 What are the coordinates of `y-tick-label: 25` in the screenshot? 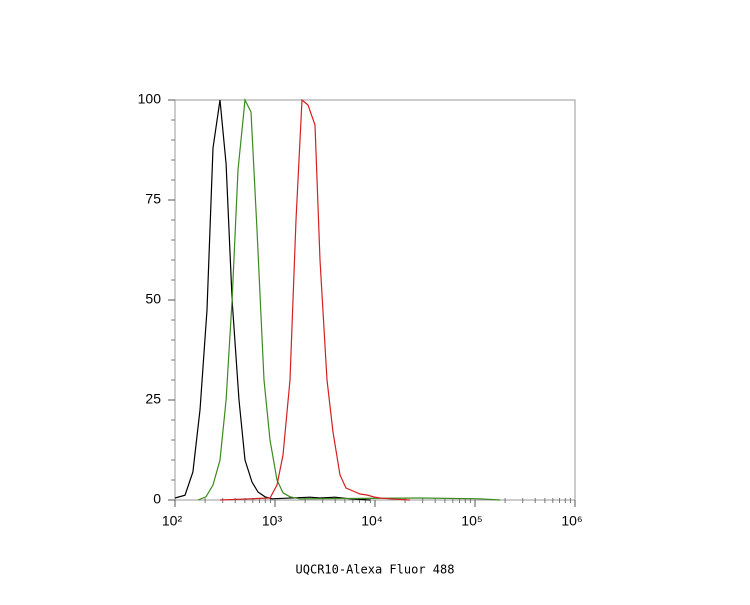 It's located at (153, 399).